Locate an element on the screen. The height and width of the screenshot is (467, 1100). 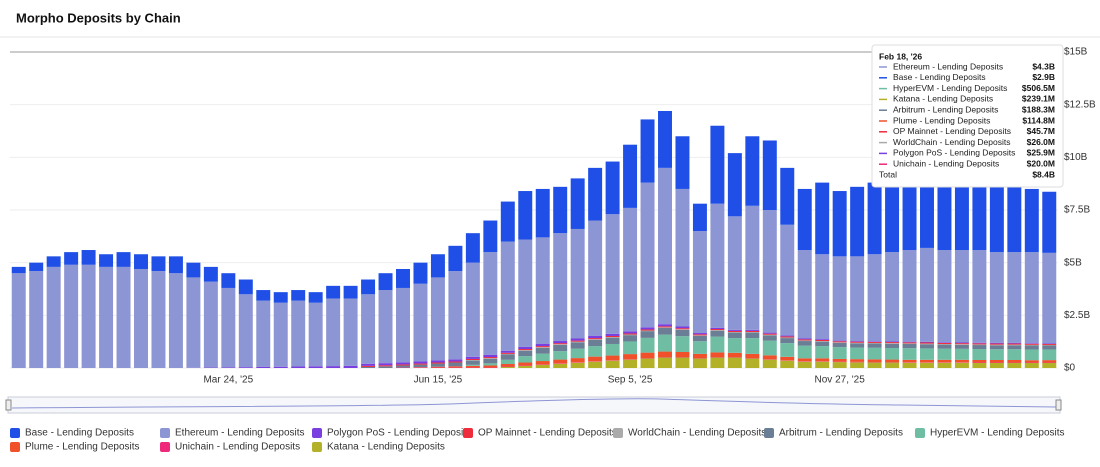
y-tick-label: $5B is located at coordinates (1073, 262).